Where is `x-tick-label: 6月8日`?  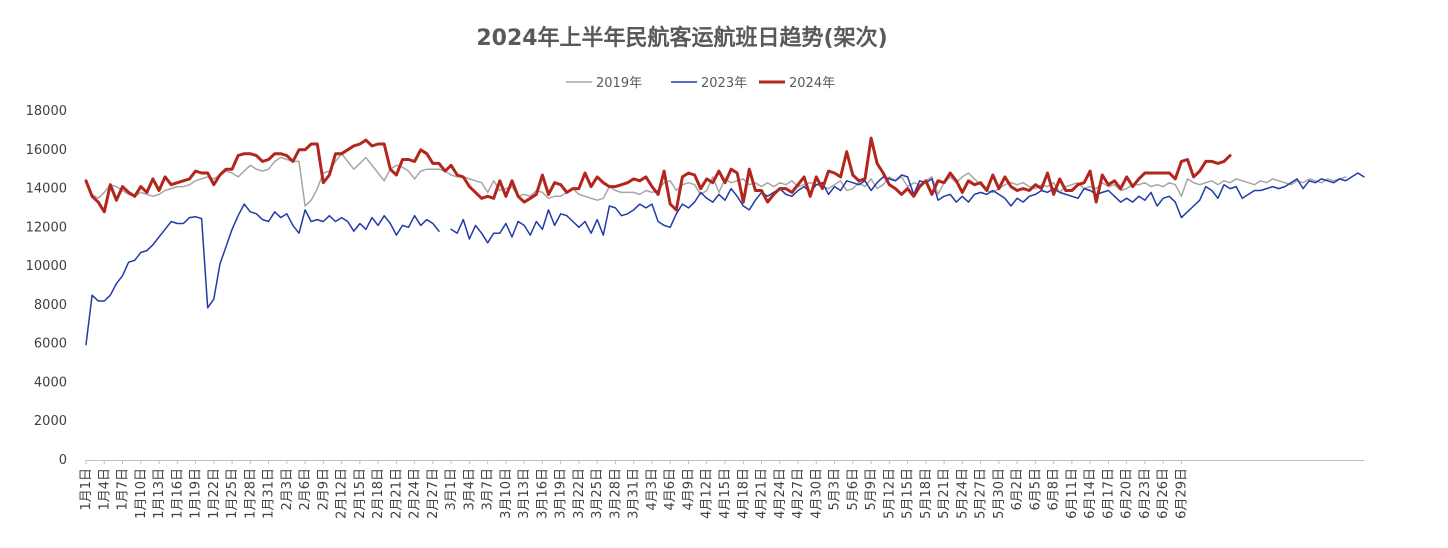 x-tick-label: 6月8日 is located at coordinates (1054, 489).